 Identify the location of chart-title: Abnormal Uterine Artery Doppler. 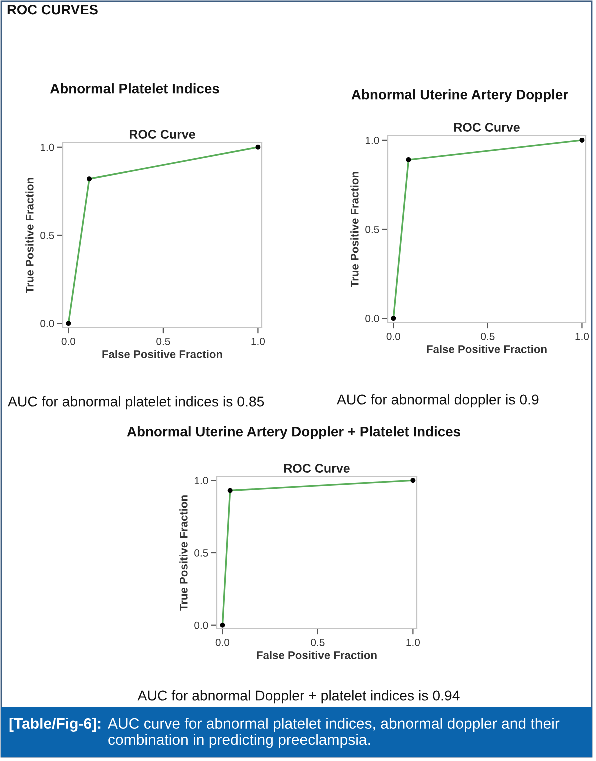
(460, 96).